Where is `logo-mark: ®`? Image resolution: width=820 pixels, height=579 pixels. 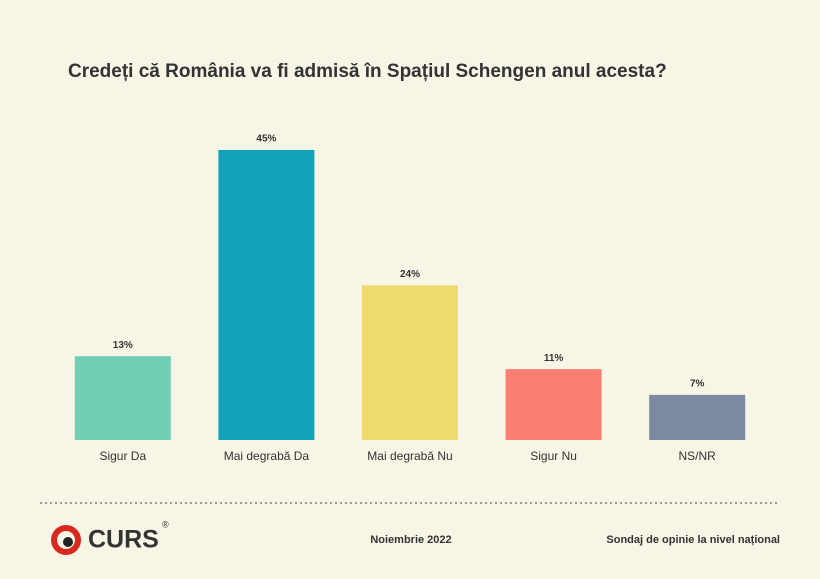
logo-mark: ® is located at coordinates (165, 524).